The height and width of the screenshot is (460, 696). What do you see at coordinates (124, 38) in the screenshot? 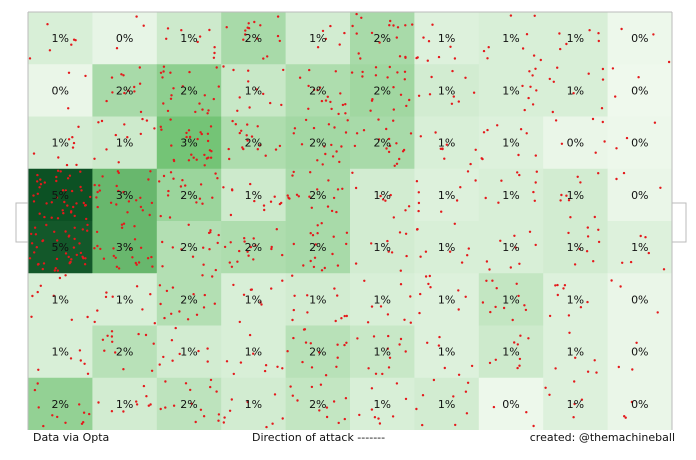
I see `cell-value-label: 0%` at bounding box center [124, 38].